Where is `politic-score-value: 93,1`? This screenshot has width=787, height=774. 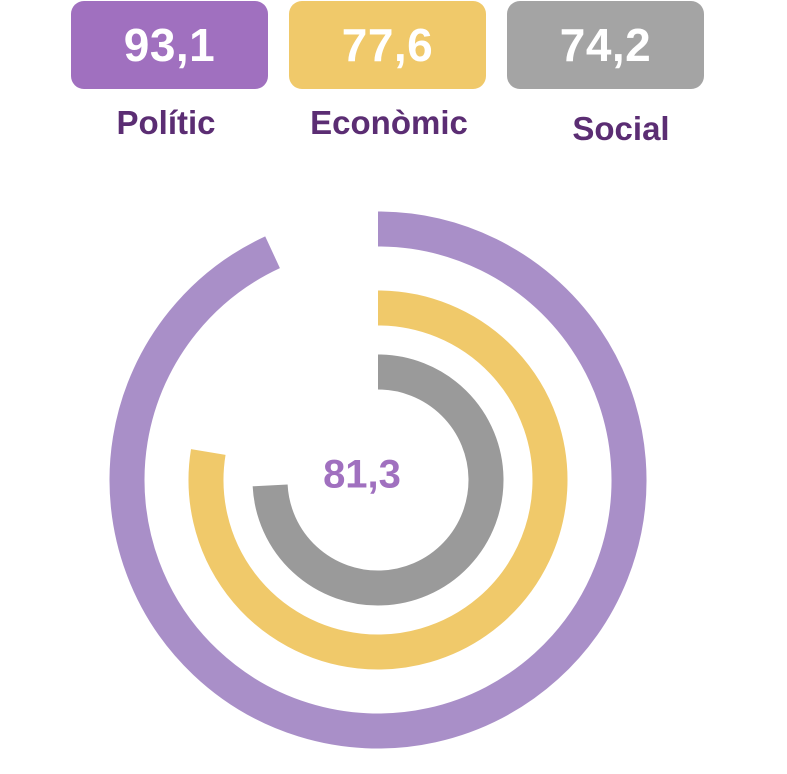 politic-score-value: 93,1 is located at coordinates (169, 45).